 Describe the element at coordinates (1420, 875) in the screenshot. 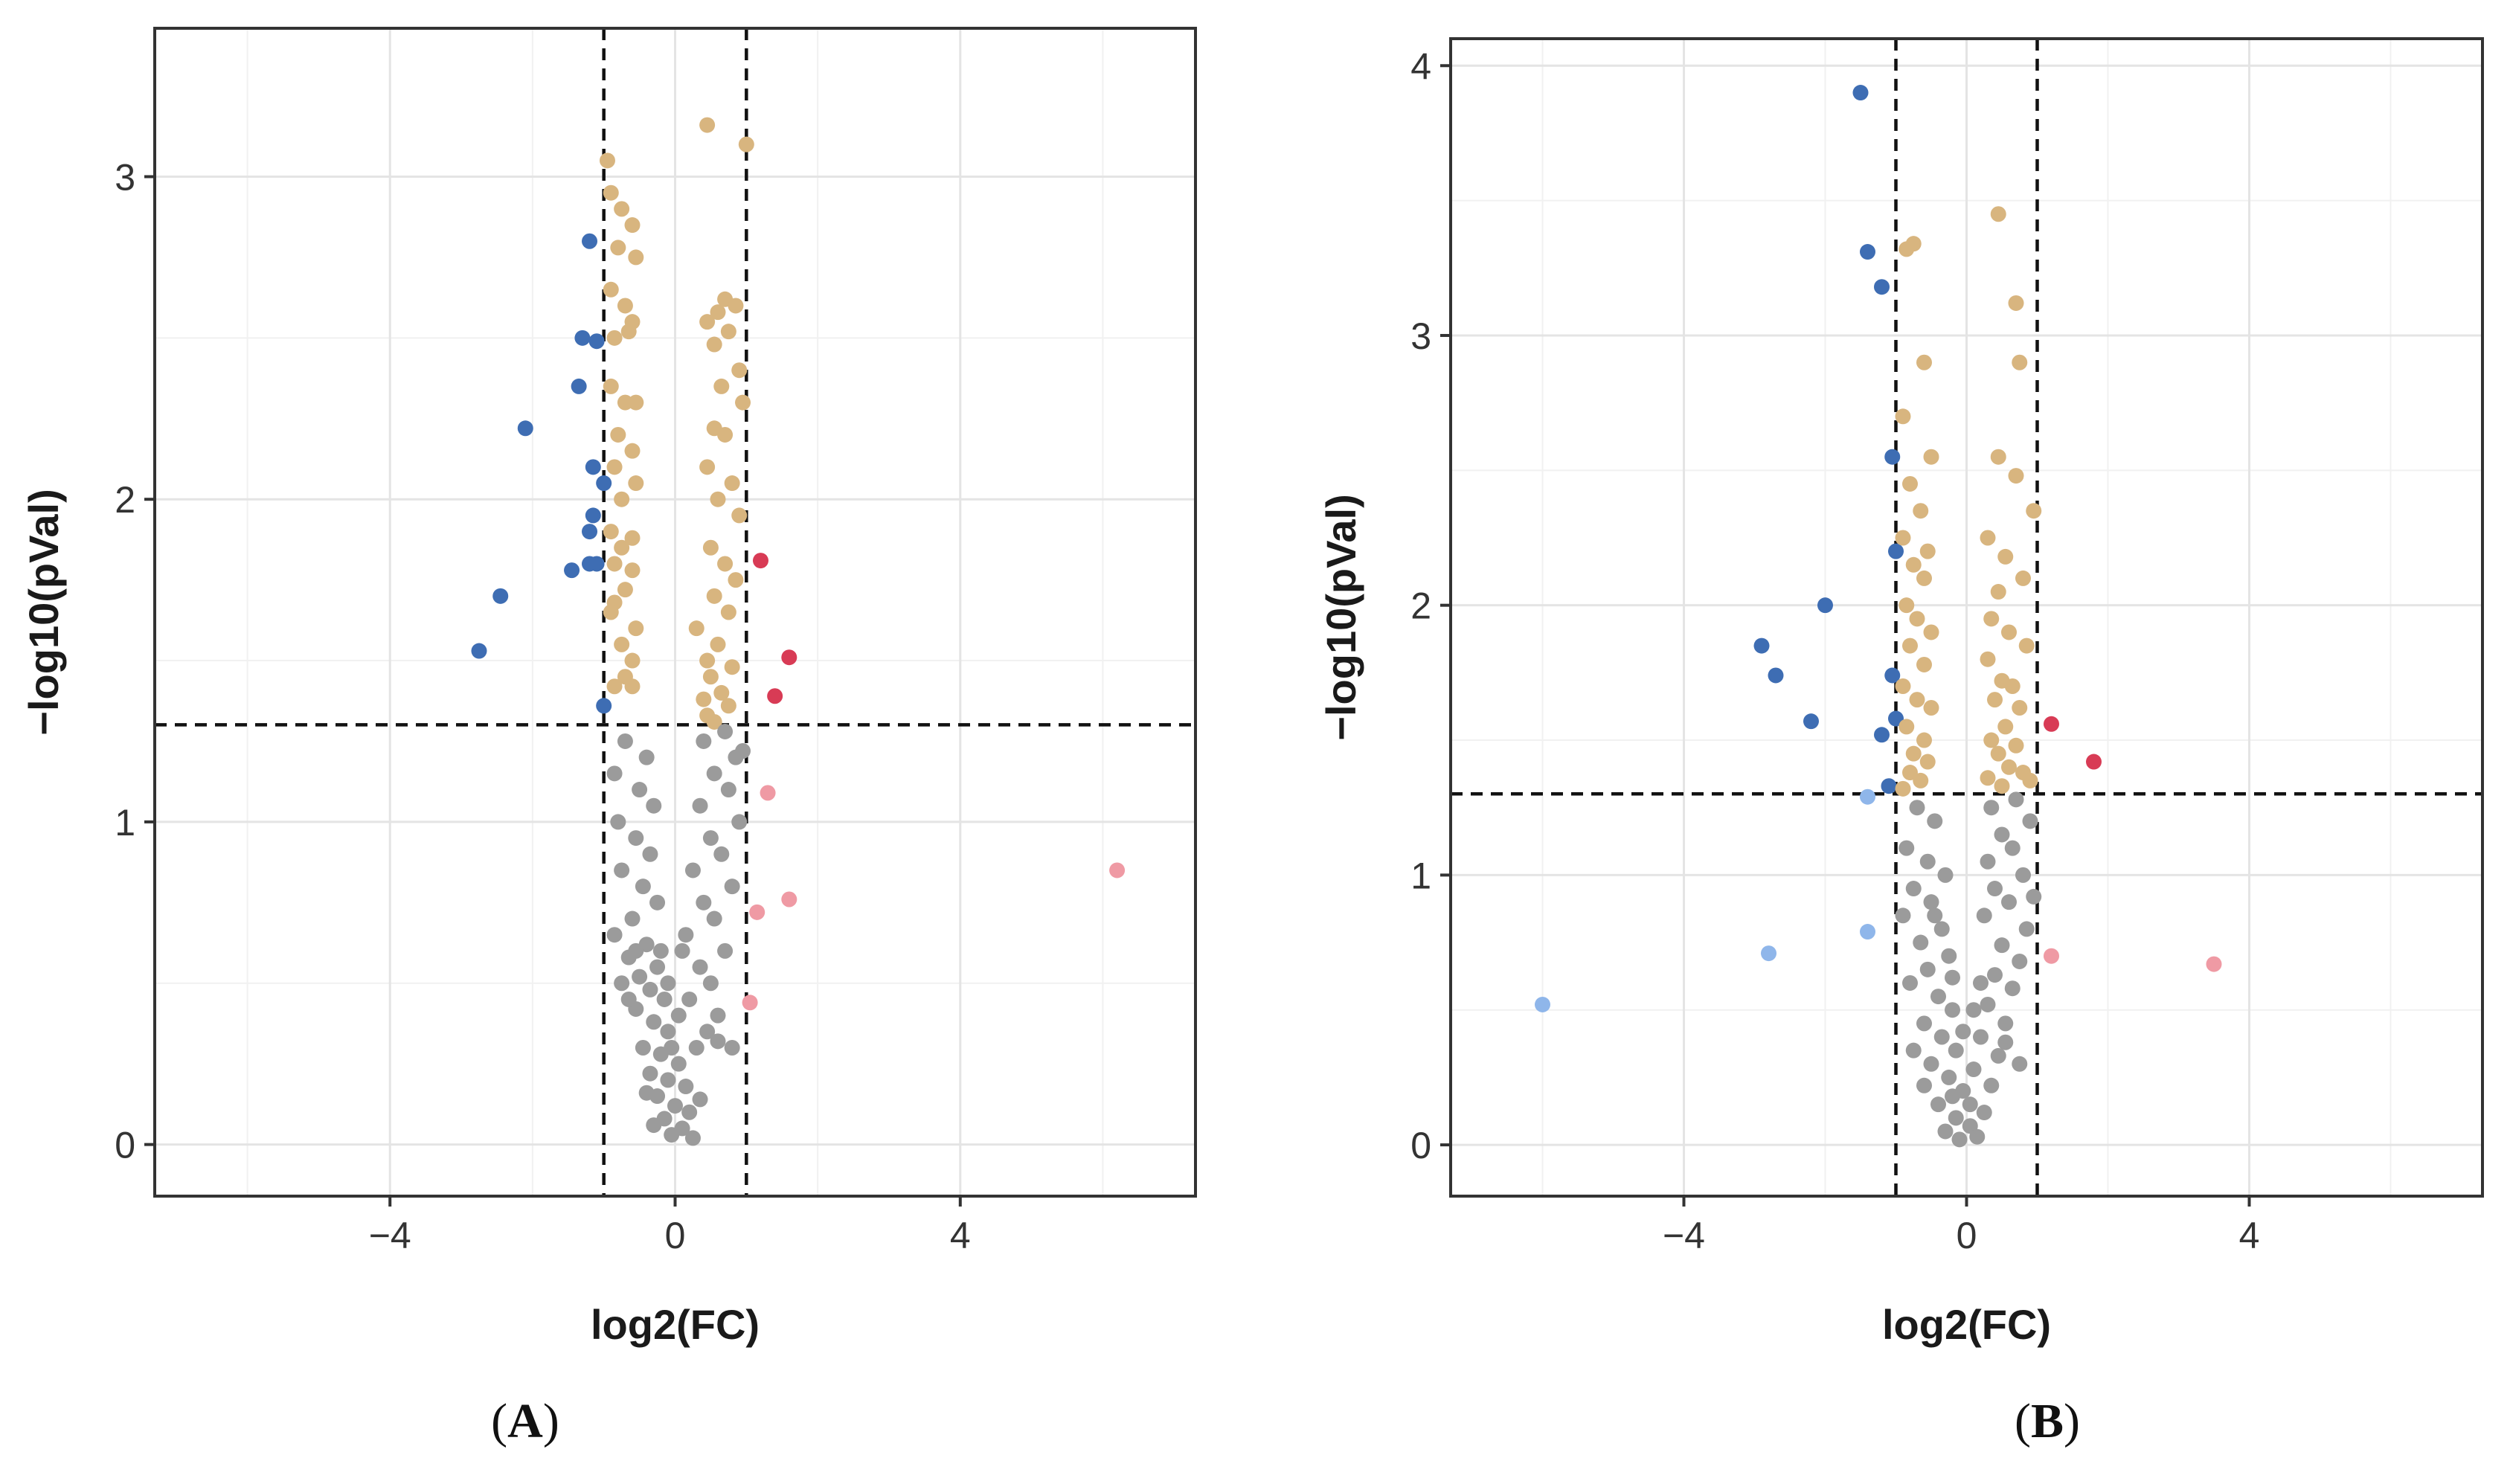

I see `panel-b-y-tick-label: 1` at that location.